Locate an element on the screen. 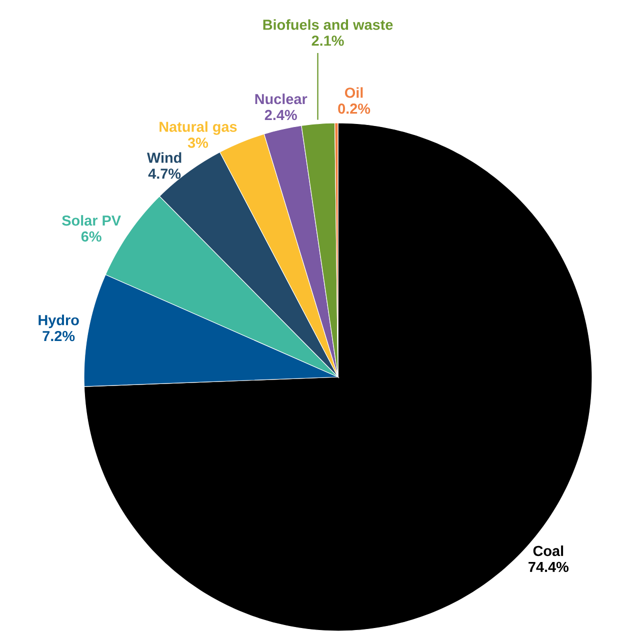  slice-label: Natural gas is located at coordinates (198, 128).